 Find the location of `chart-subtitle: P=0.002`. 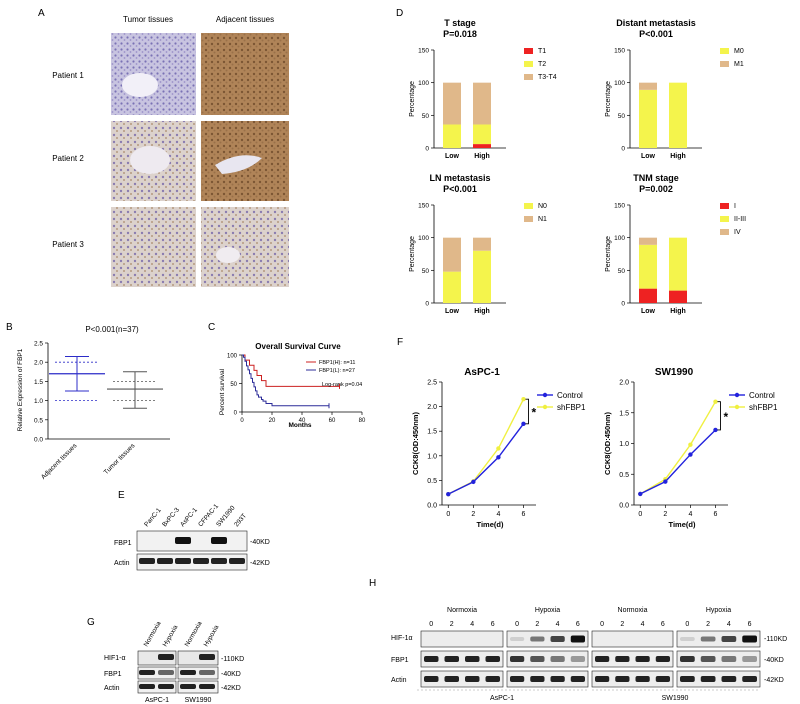

chart-subtitle: P=0.002 is located at coordinates (656, 189).